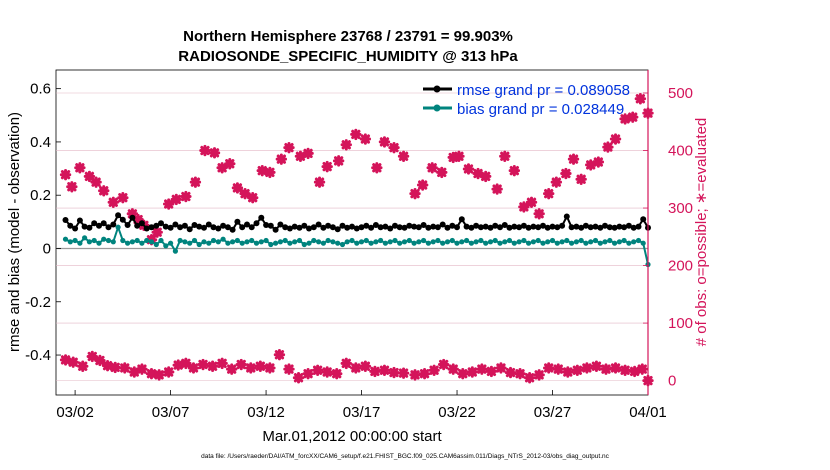 The width and height of the screenshot is (830, 470). Describe the element at coordinates (680, 151) in the screenshot. I see `y-right-tick-label-4: 400` at that location.